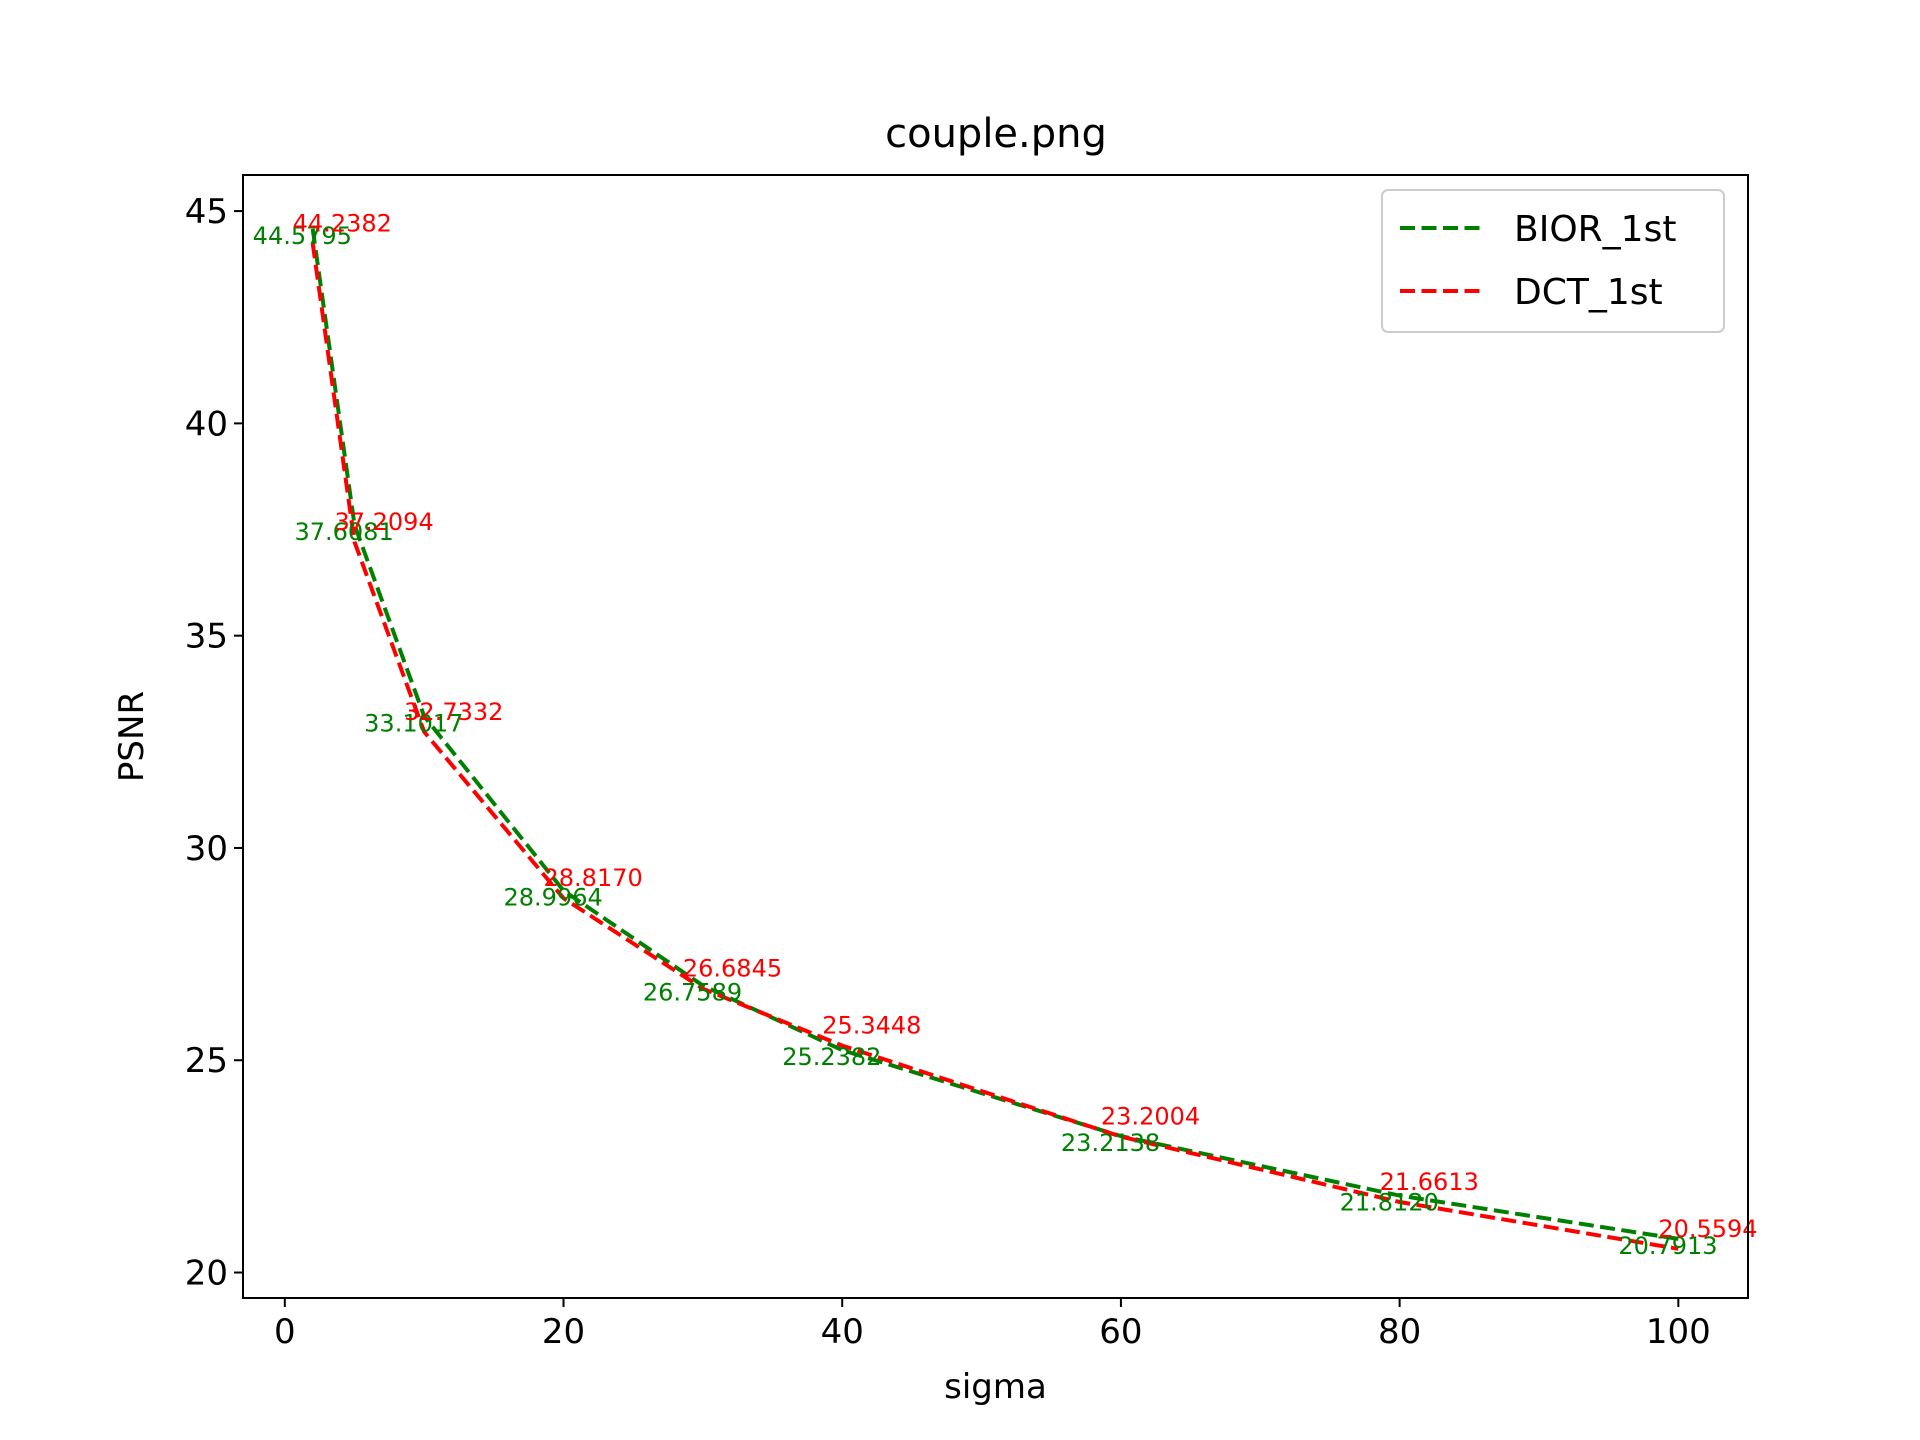 The height and width of the screenshot is (1440, 1920). I want to click on data-label: 28.8170, so click(593, 878).